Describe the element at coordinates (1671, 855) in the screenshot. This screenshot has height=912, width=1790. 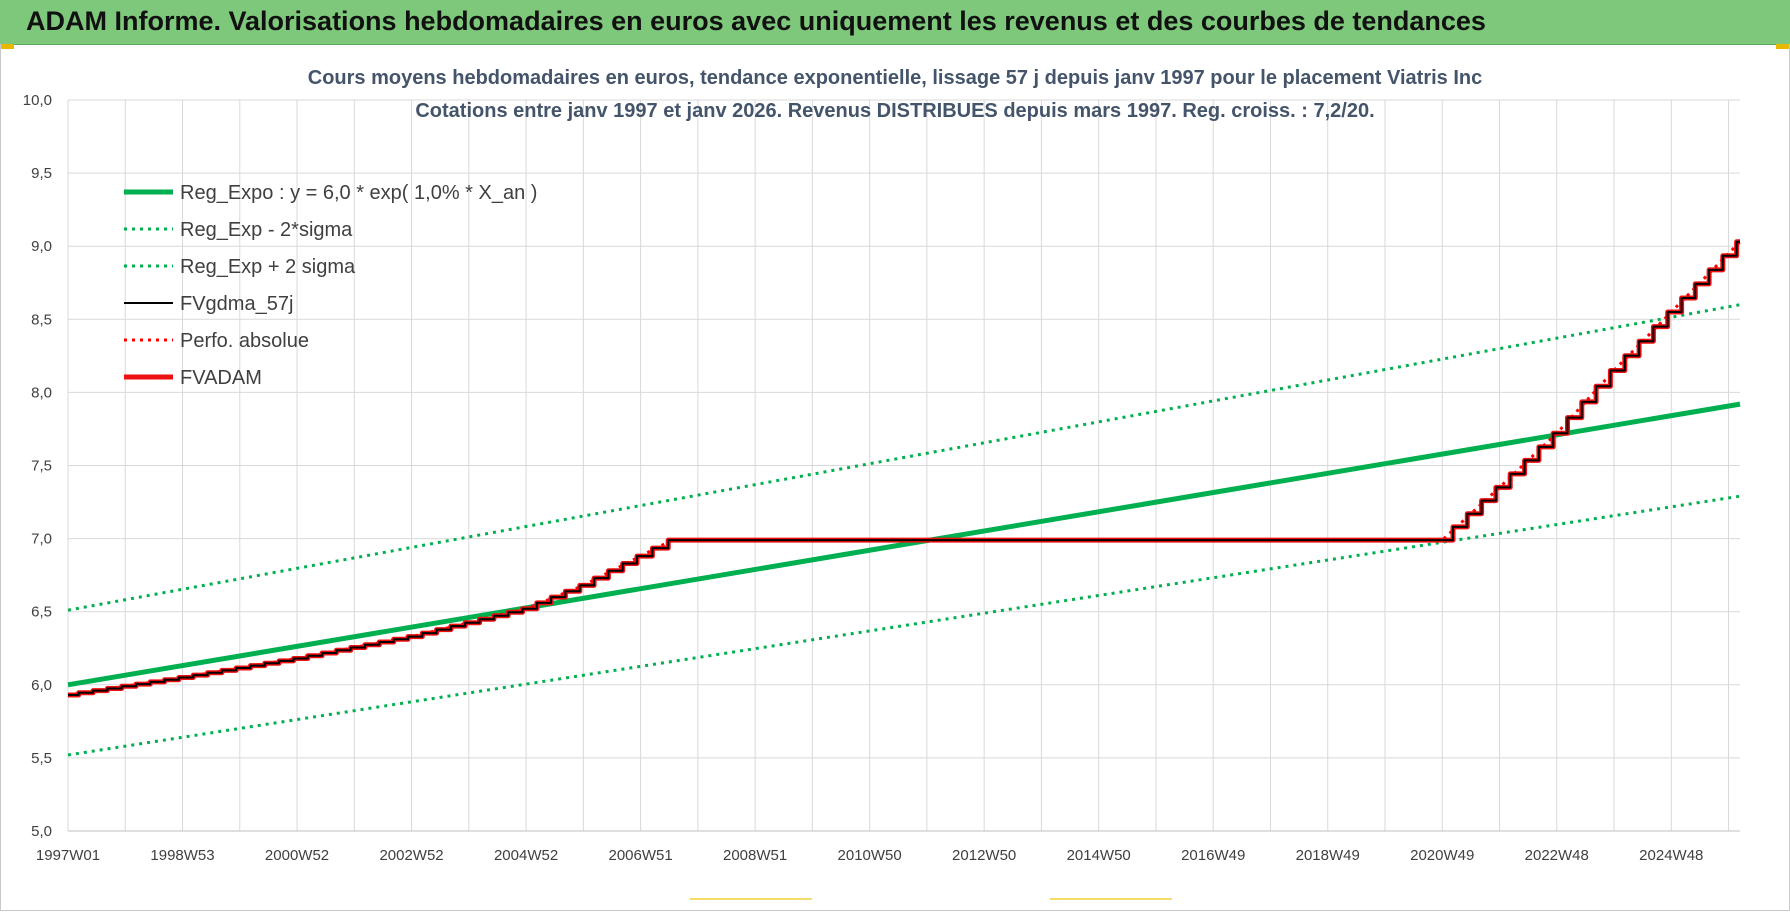
I see `x-tick-label: 2024W48` at that location.